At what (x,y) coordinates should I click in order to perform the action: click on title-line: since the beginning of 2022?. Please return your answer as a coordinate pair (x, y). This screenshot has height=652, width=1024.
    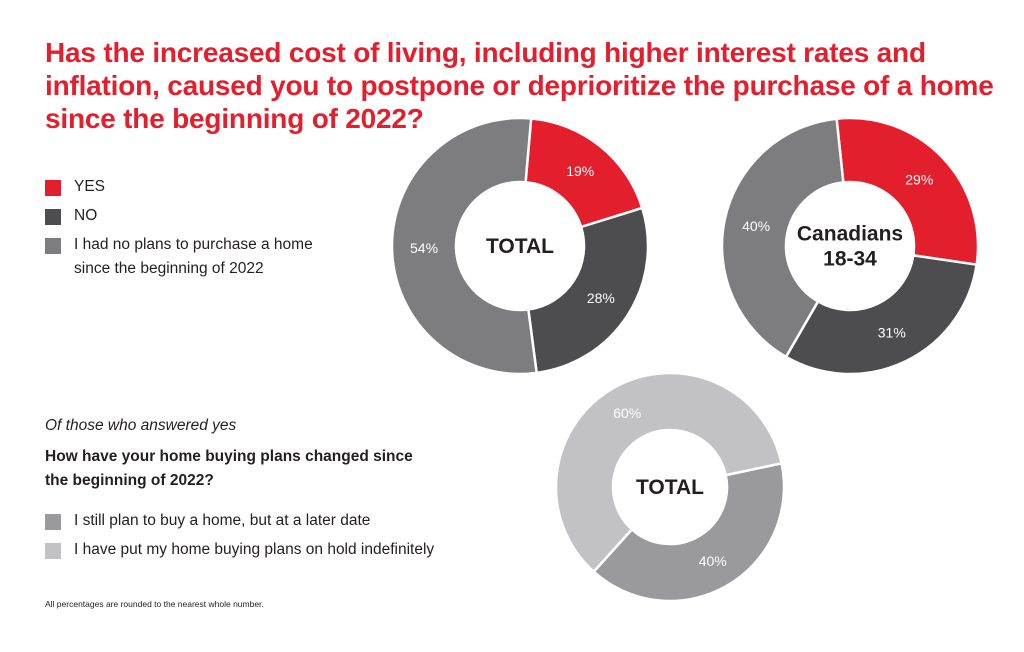
    Looking at the image, I should click on (234, 118).